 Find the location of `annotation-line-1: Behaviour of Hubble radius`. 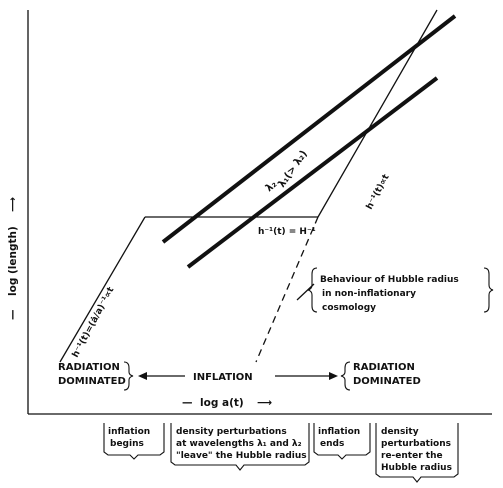

annotation-line-1: Behaviour of Hubble radius is located at coordinates (389, 280).